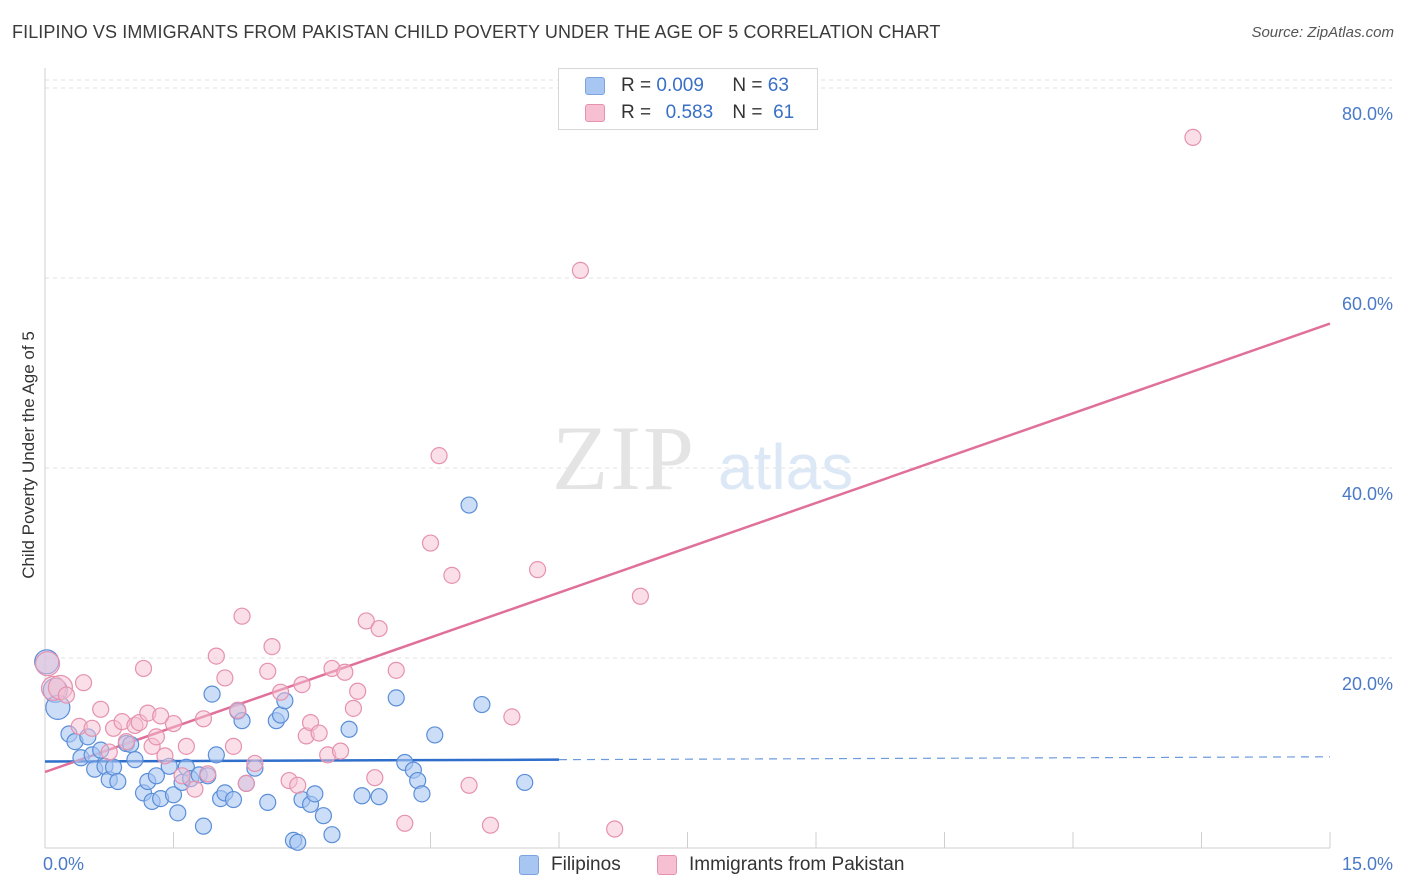 Image resolution: width=1406 pixels, height=892 pixels. I want to click on watermark-atlas: atlas, so click(785, 467).